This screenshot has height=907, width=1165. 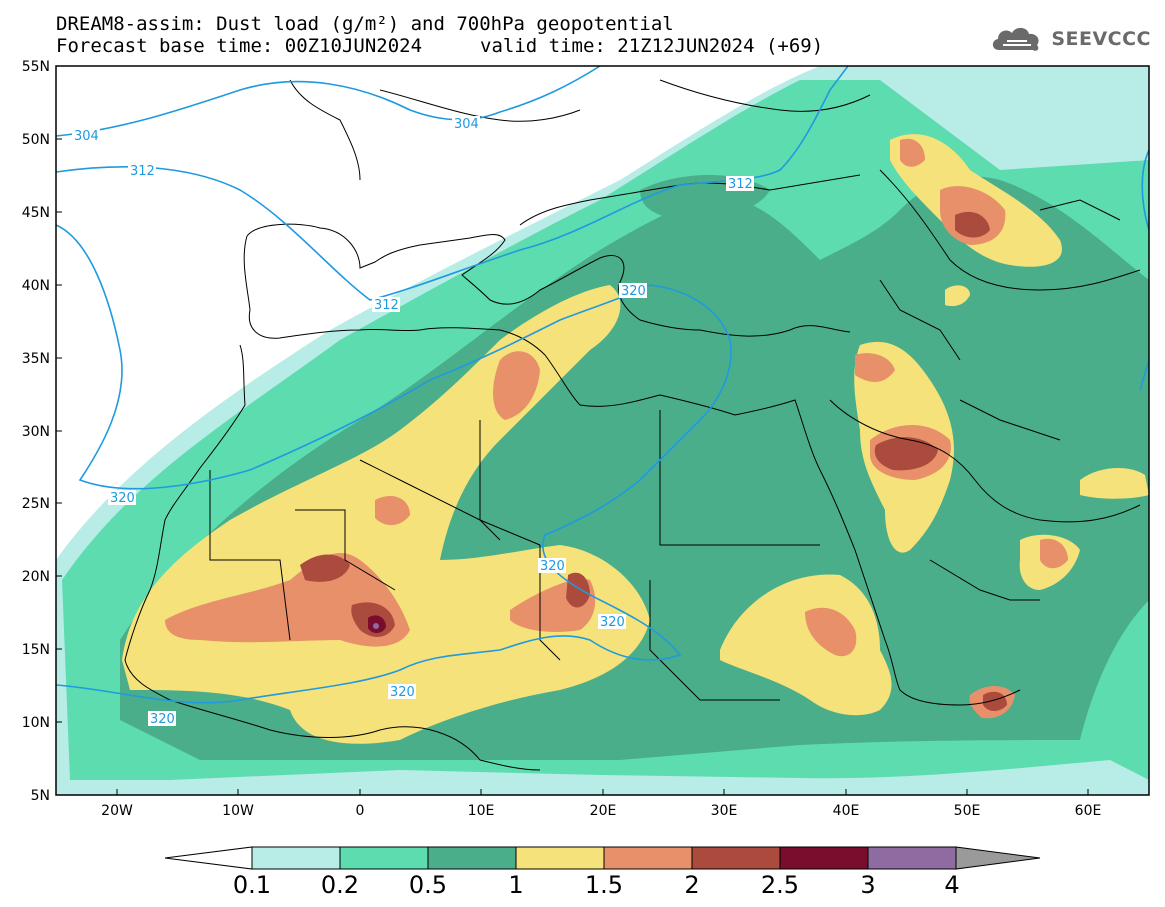 I want to click on colorbar-label: 1.5, so click(x=604, y=885).